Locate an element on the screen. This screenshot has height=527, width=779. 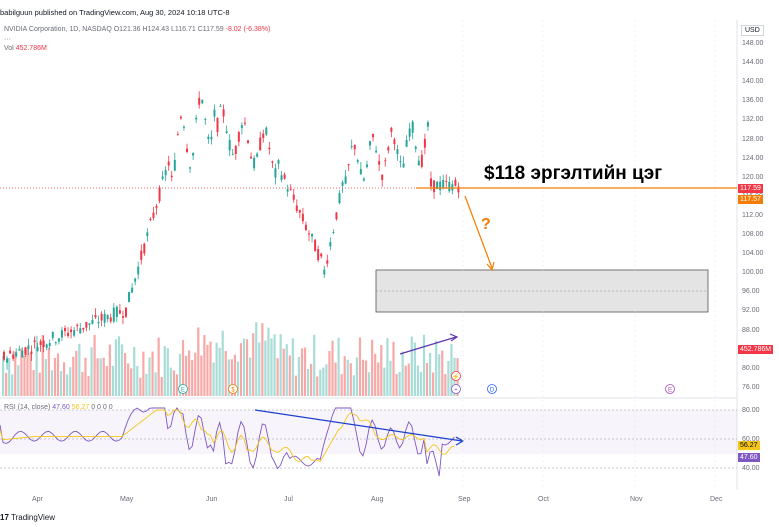
tradingview-logo: 17 TradingView is located at coordinates (27, 517).